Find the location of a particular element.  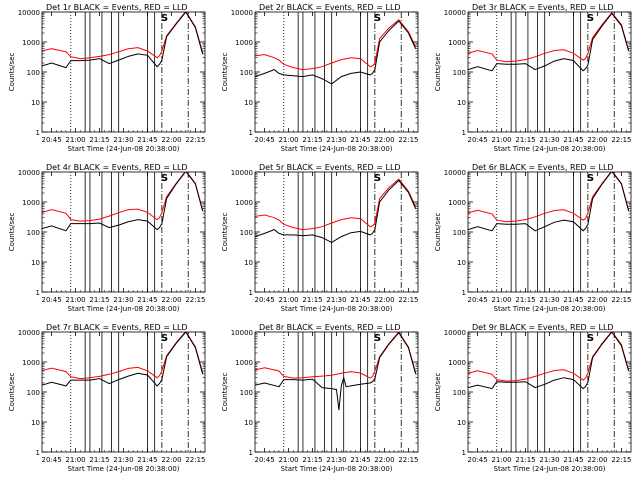

panel-title: Det 8r BLACK = Events, RED = LLD is located at coordinates (330, 327).